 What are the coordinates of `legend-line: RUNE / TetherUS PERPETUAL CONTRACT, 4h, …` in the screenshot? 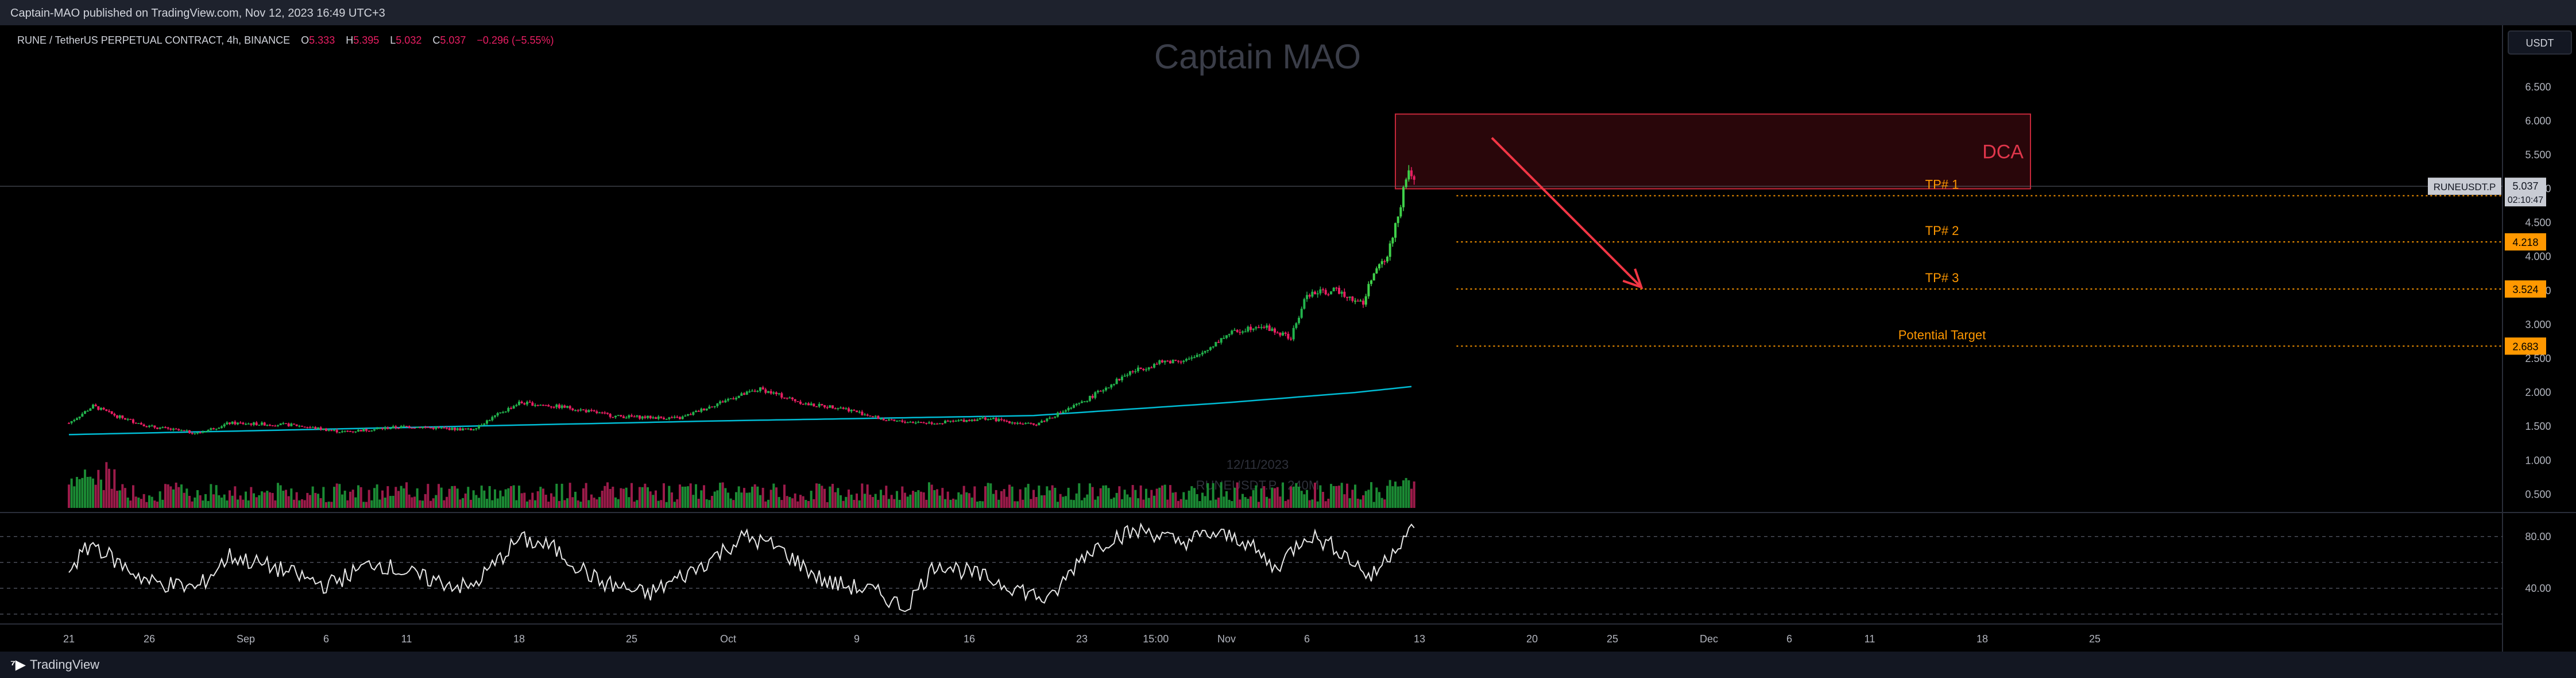 It's located at (285, 40).